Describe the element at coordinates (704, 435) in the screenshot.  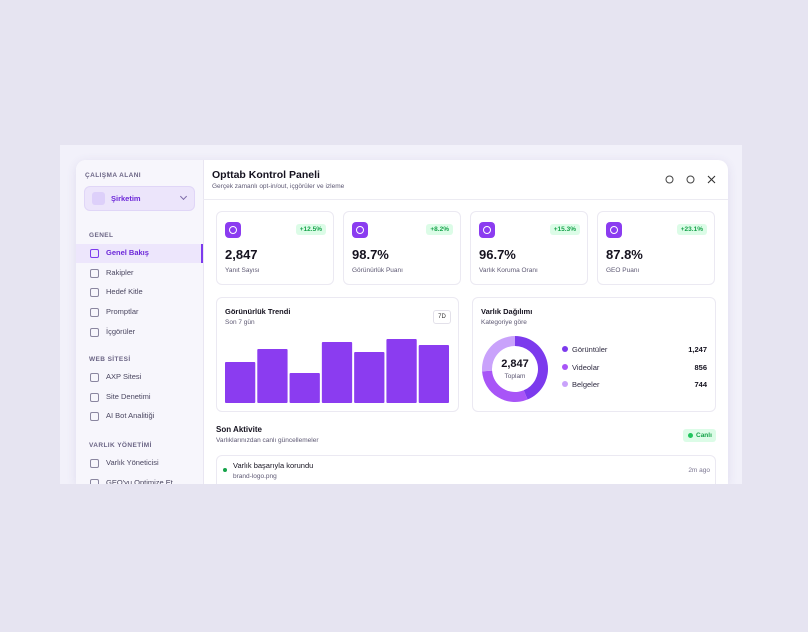
I see `live-label: Canlı` at that location.